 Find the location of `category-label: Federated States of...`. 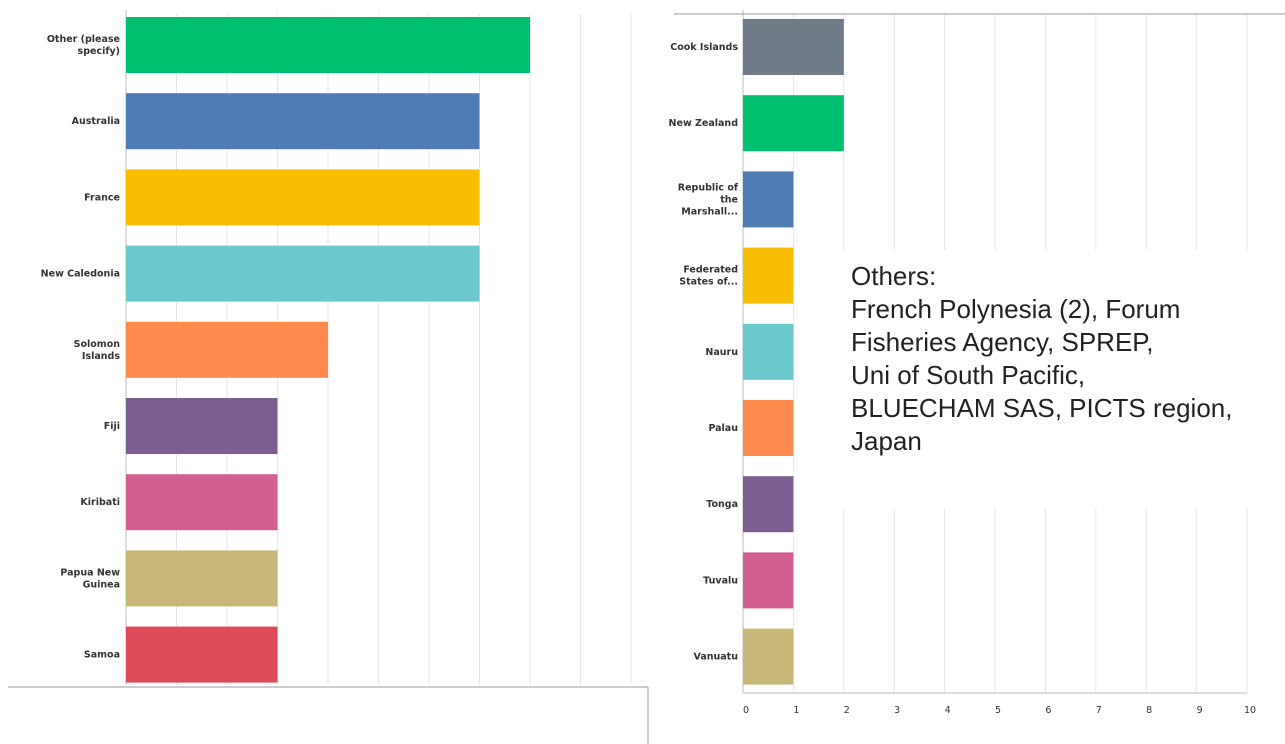

category-label: Federated States of... is located at coordinates (708, 276).